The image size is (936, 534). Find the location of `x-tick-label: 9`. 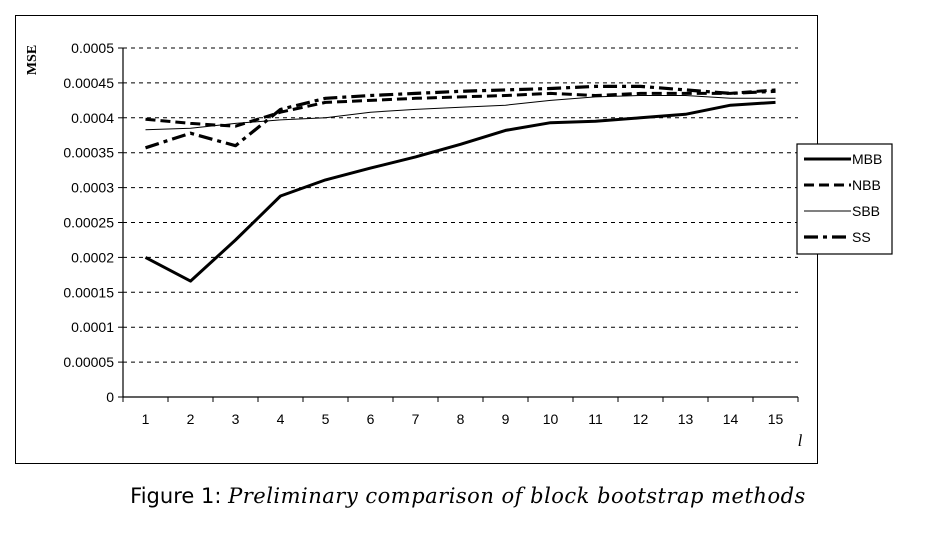

x-tick-label: 9 is located at coordinates (506, 419).